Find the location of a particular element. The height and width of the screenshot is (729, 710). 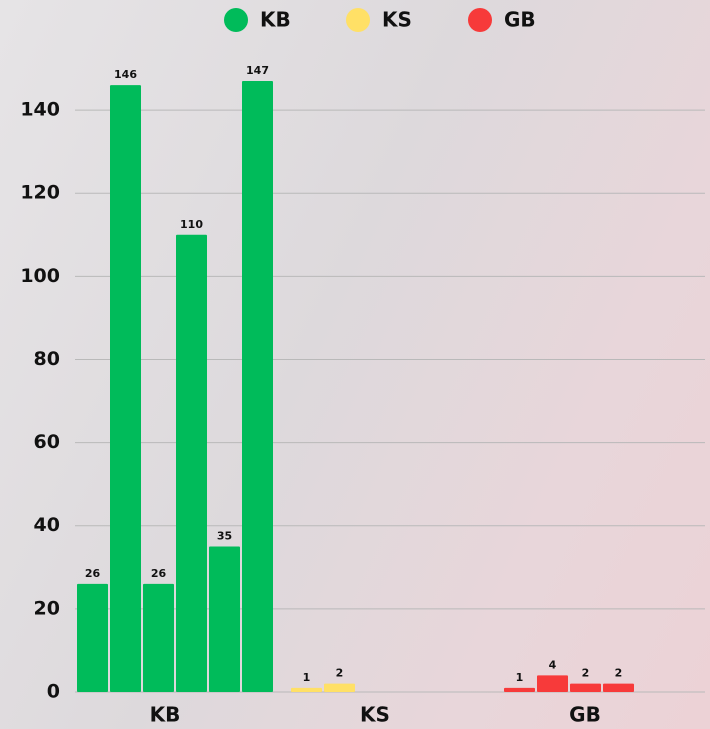

y-tick-label: 140 is located at coordinates (40, 110).